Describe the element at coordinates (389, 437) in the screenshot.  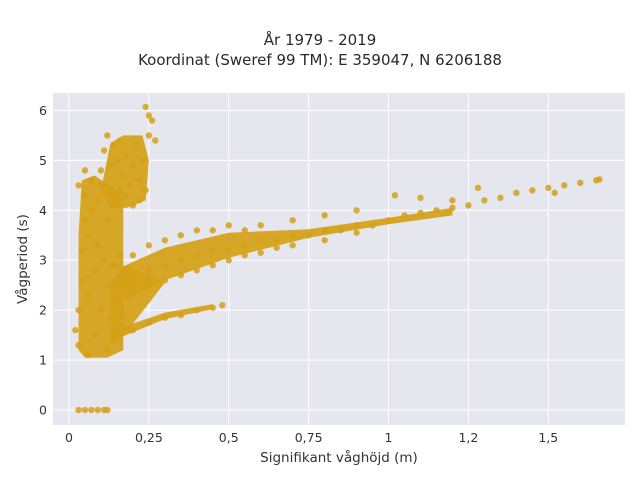
I see `x-tick-label: 1` at that location.